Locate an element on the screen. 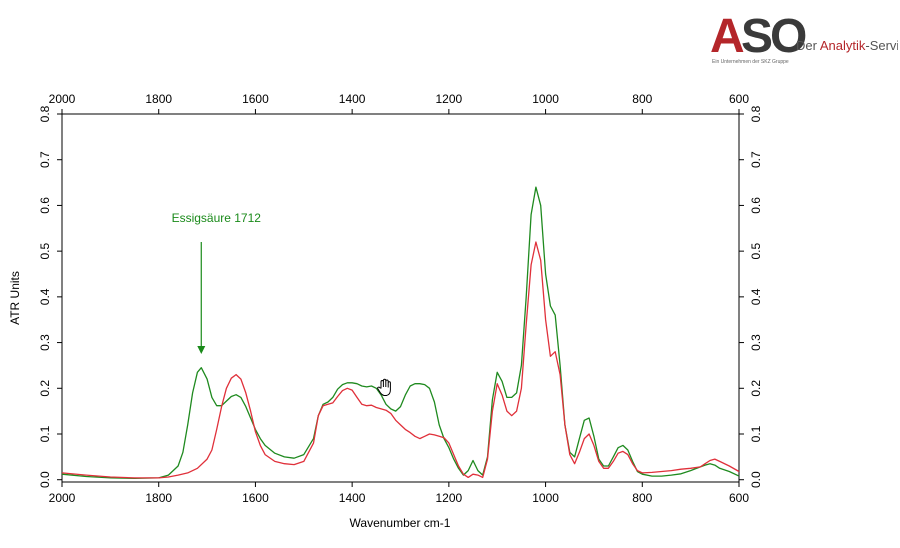  x-tick-label-top: 800 is located at coordinates (642, 99).